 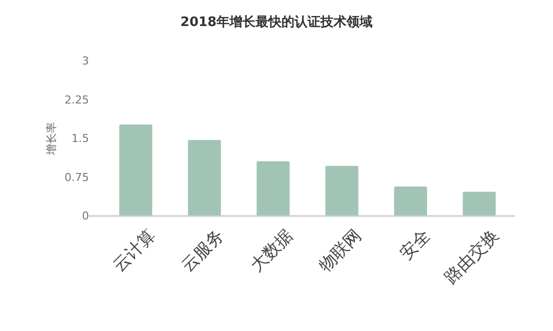 I want to click on x-tick-label: 云服务, so click(x=203, y=251).